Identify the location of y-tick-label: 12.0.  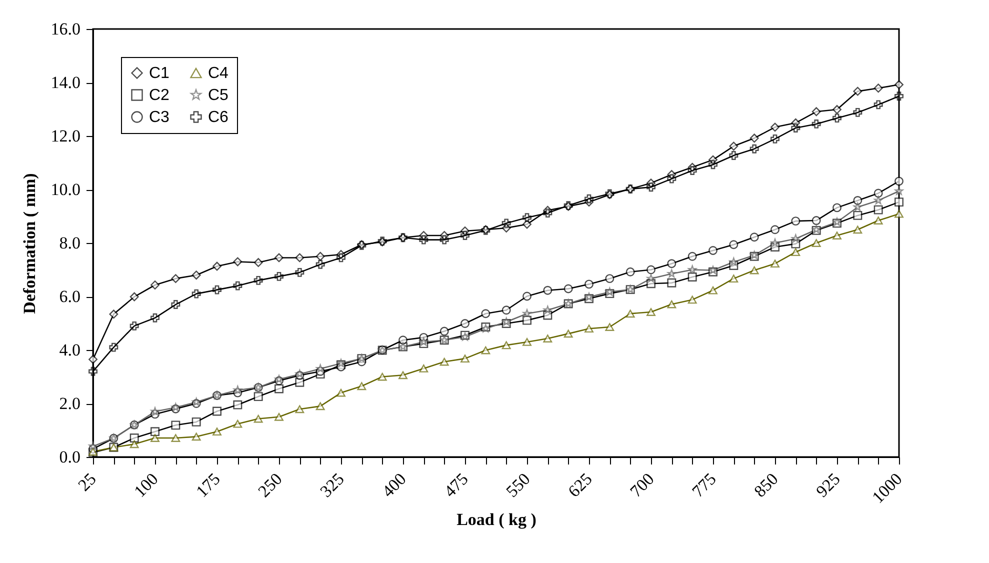
(65, 136).